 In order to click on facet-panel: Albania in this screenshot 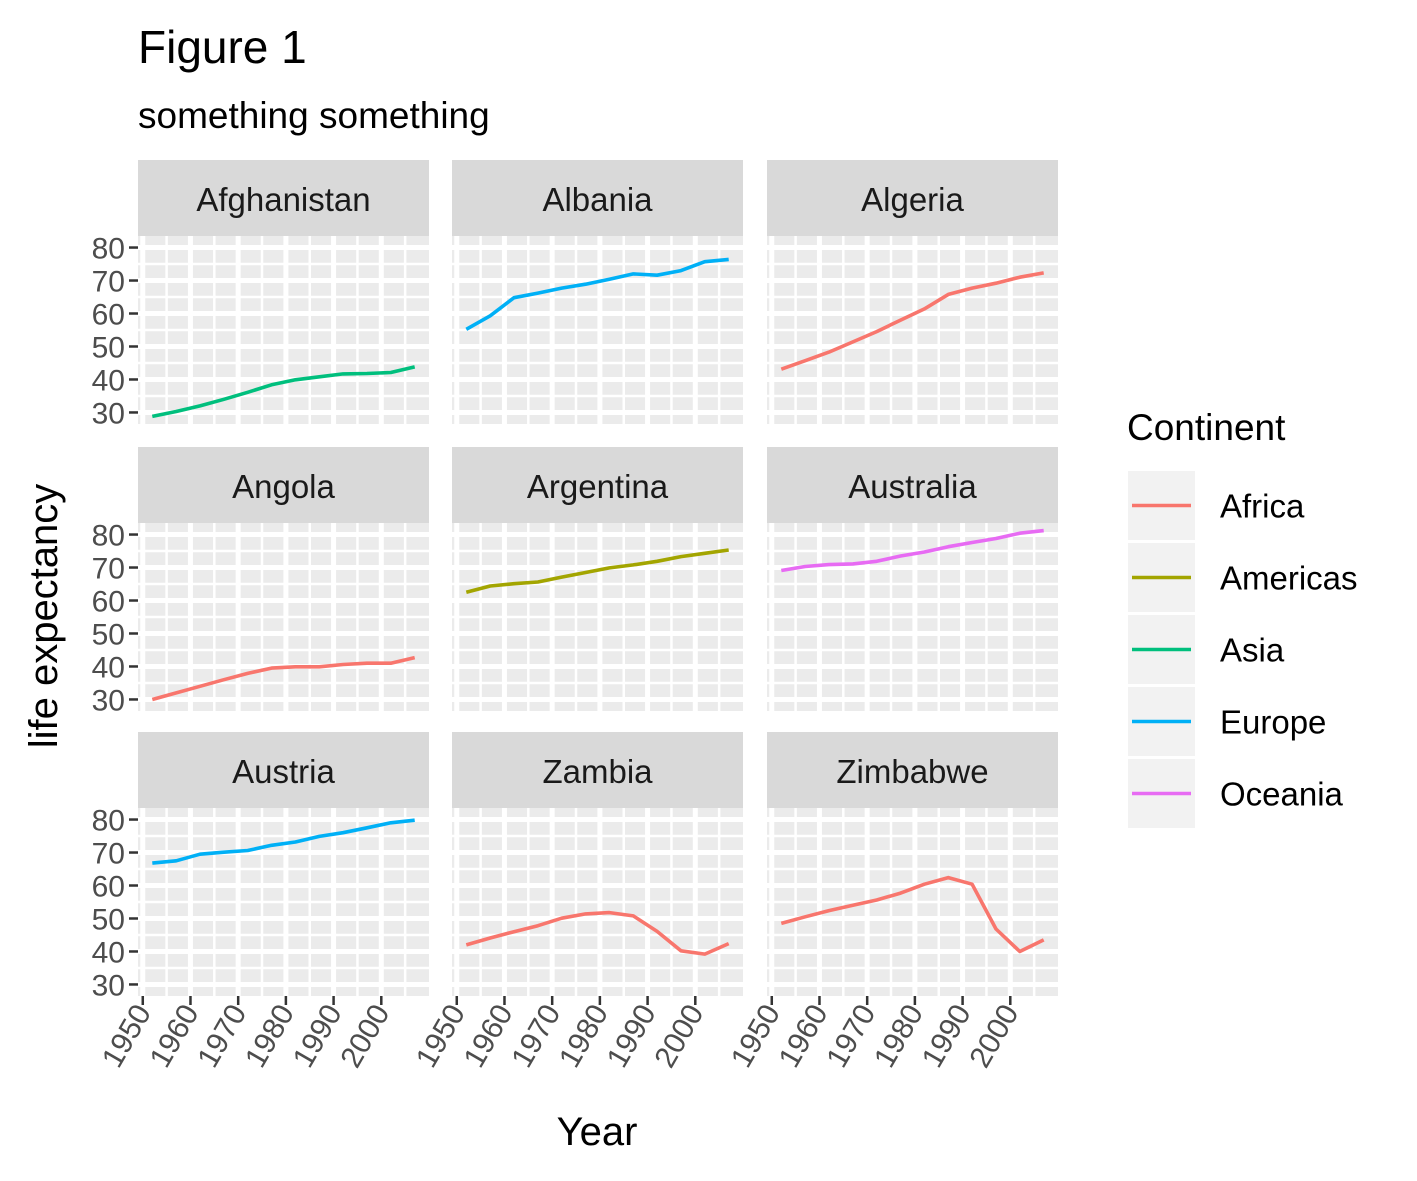, I will do `click(597, 292)`.